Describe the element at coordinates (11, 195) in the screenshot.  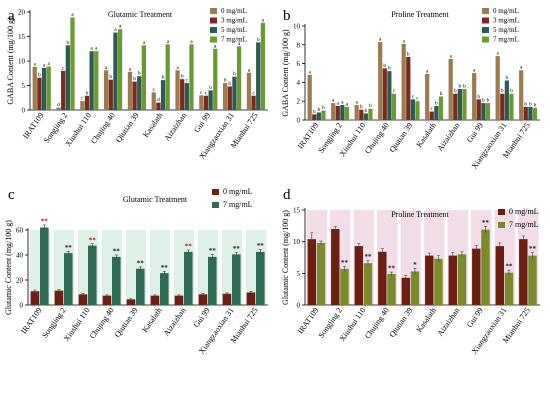
I see `panel-label: c` at that location.